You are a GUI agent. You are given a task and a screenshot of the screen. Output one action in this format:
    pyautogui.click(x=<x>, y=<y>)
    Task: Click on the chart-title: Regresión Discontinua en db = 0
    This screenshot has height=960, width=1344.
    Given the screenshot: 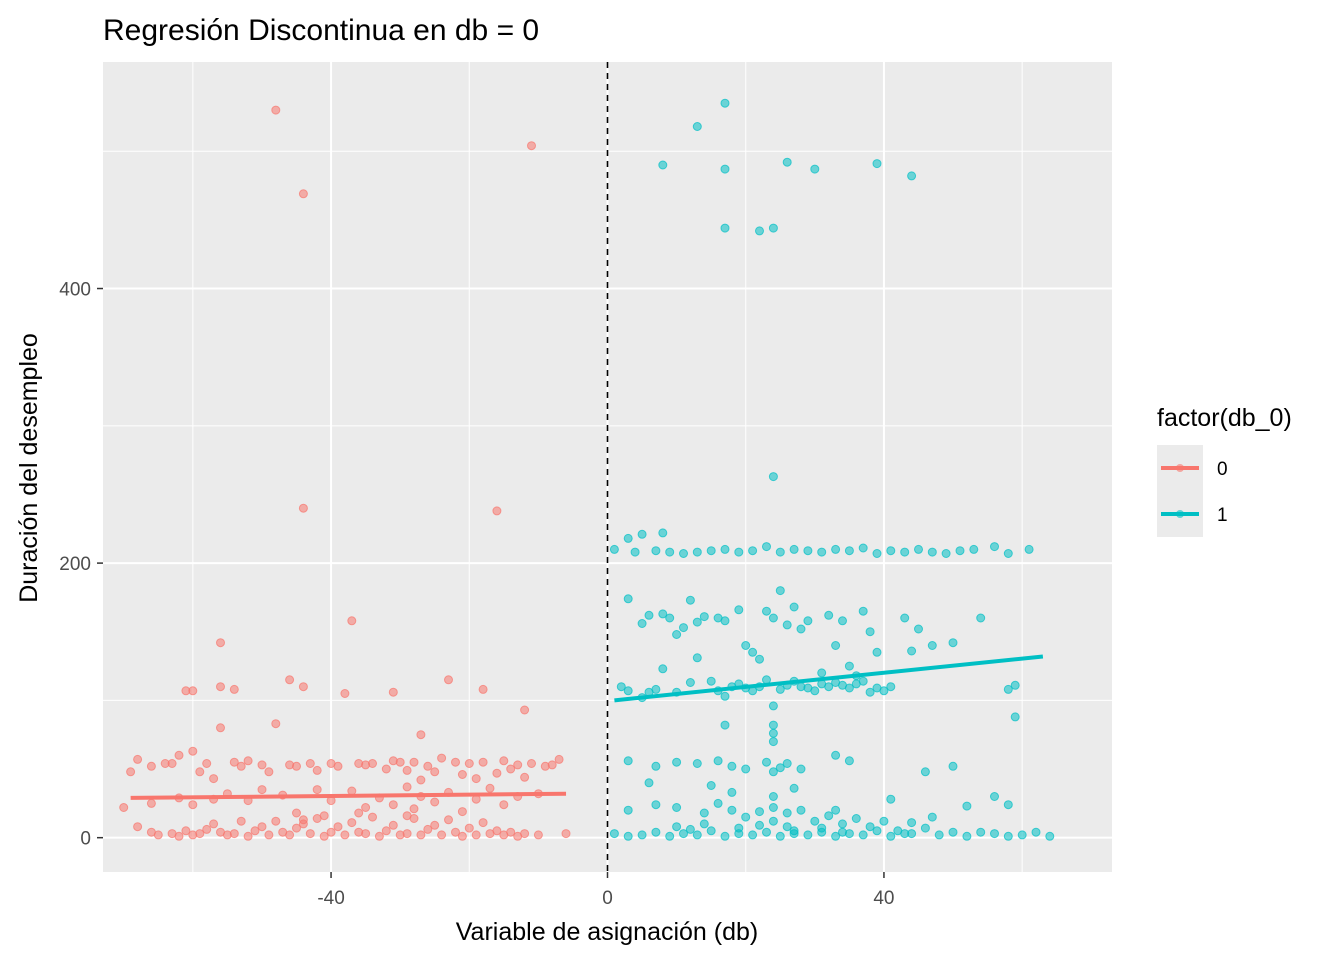 What is the action you would take?
    pyautogui.click(x=321, y=30)
    